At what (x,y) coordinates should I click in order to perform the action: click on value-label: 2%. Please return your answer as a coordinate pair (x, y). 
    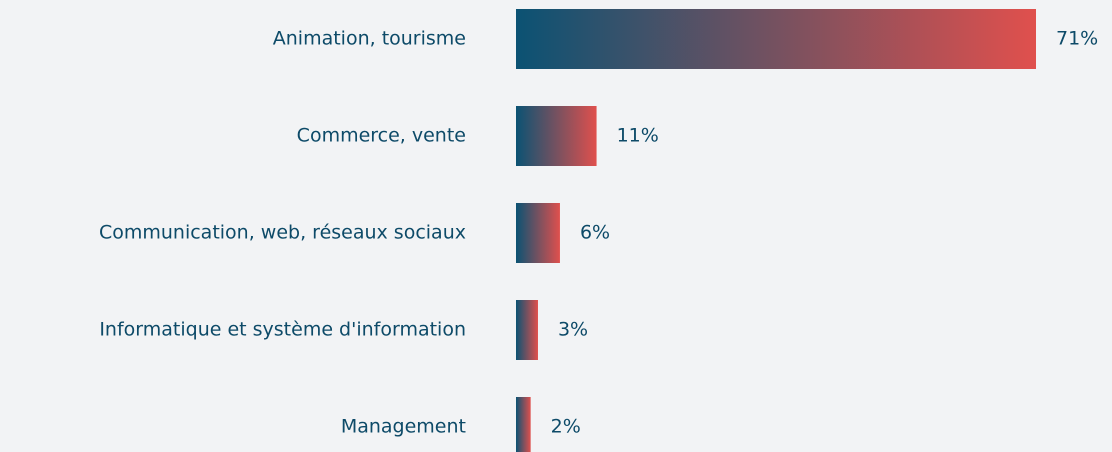
    Looking at the image, I should click on (566, 427).